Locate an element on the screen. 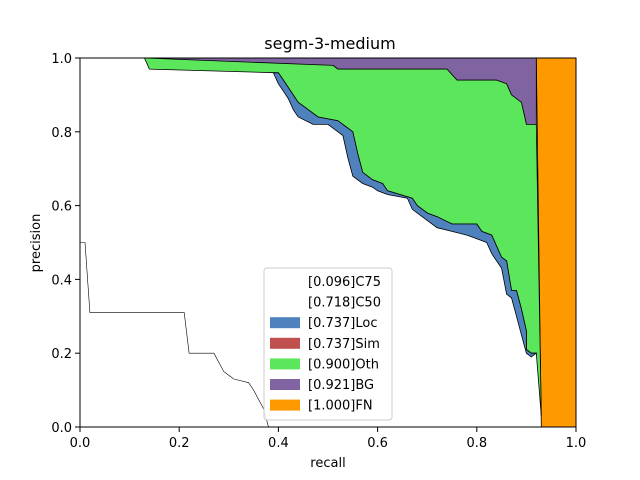 The height and width of the screenshot is (480, 640). y-tick-label: 0.8 is located at coordinates (61, 133).